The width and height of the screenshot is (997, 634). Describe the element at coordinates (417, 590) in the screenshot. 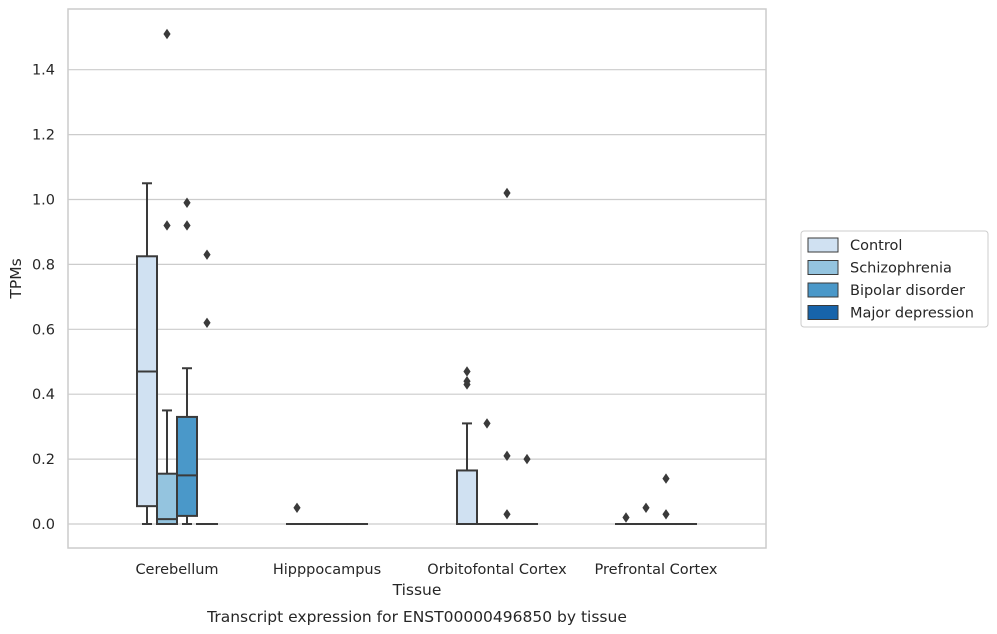

I see `x-axis-title: Tissue` at that location.